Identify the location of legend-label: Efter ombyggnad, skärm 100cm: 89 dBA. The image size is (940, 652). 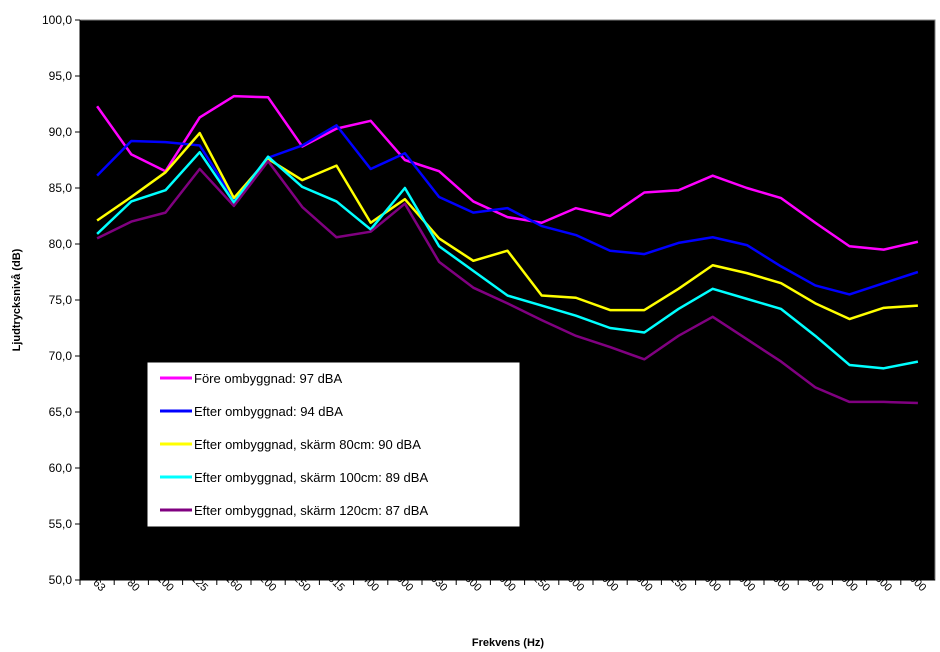
(311, 477).